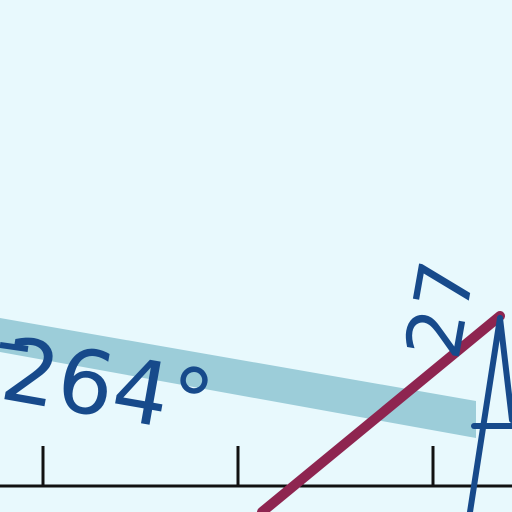 The height and width of the screenshot is (512, 512). Describe the element at coordinates (14, 347) in the screenshot. I see `route-bearing-dash` at that location.